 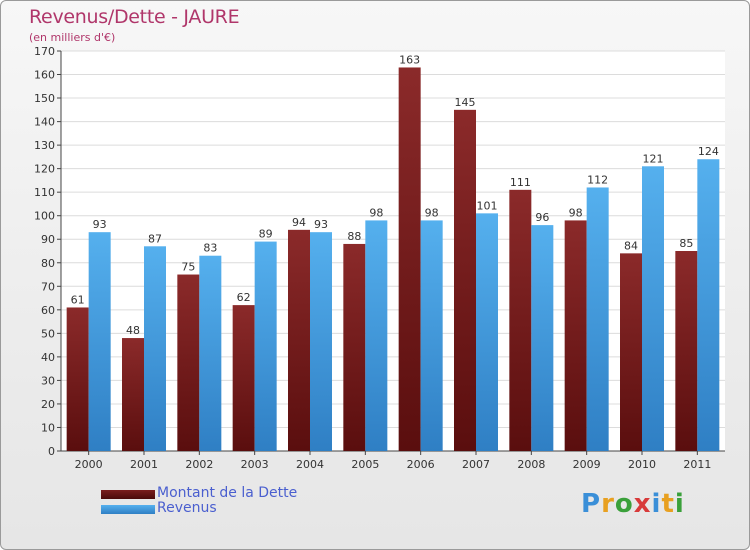 What do you see at coordinates (542, 217) in the screenshot?
I see `data-label-revenue-2008: 96` at bounding box center [542, 217].